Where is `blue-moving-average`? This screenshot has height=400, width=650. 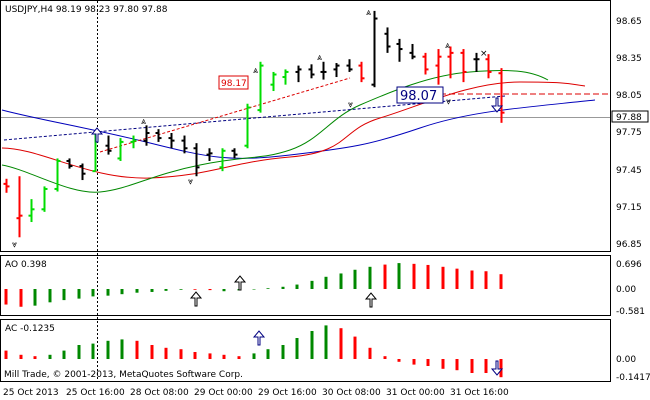
blue-moving-average is located at coordinates (298, 129).